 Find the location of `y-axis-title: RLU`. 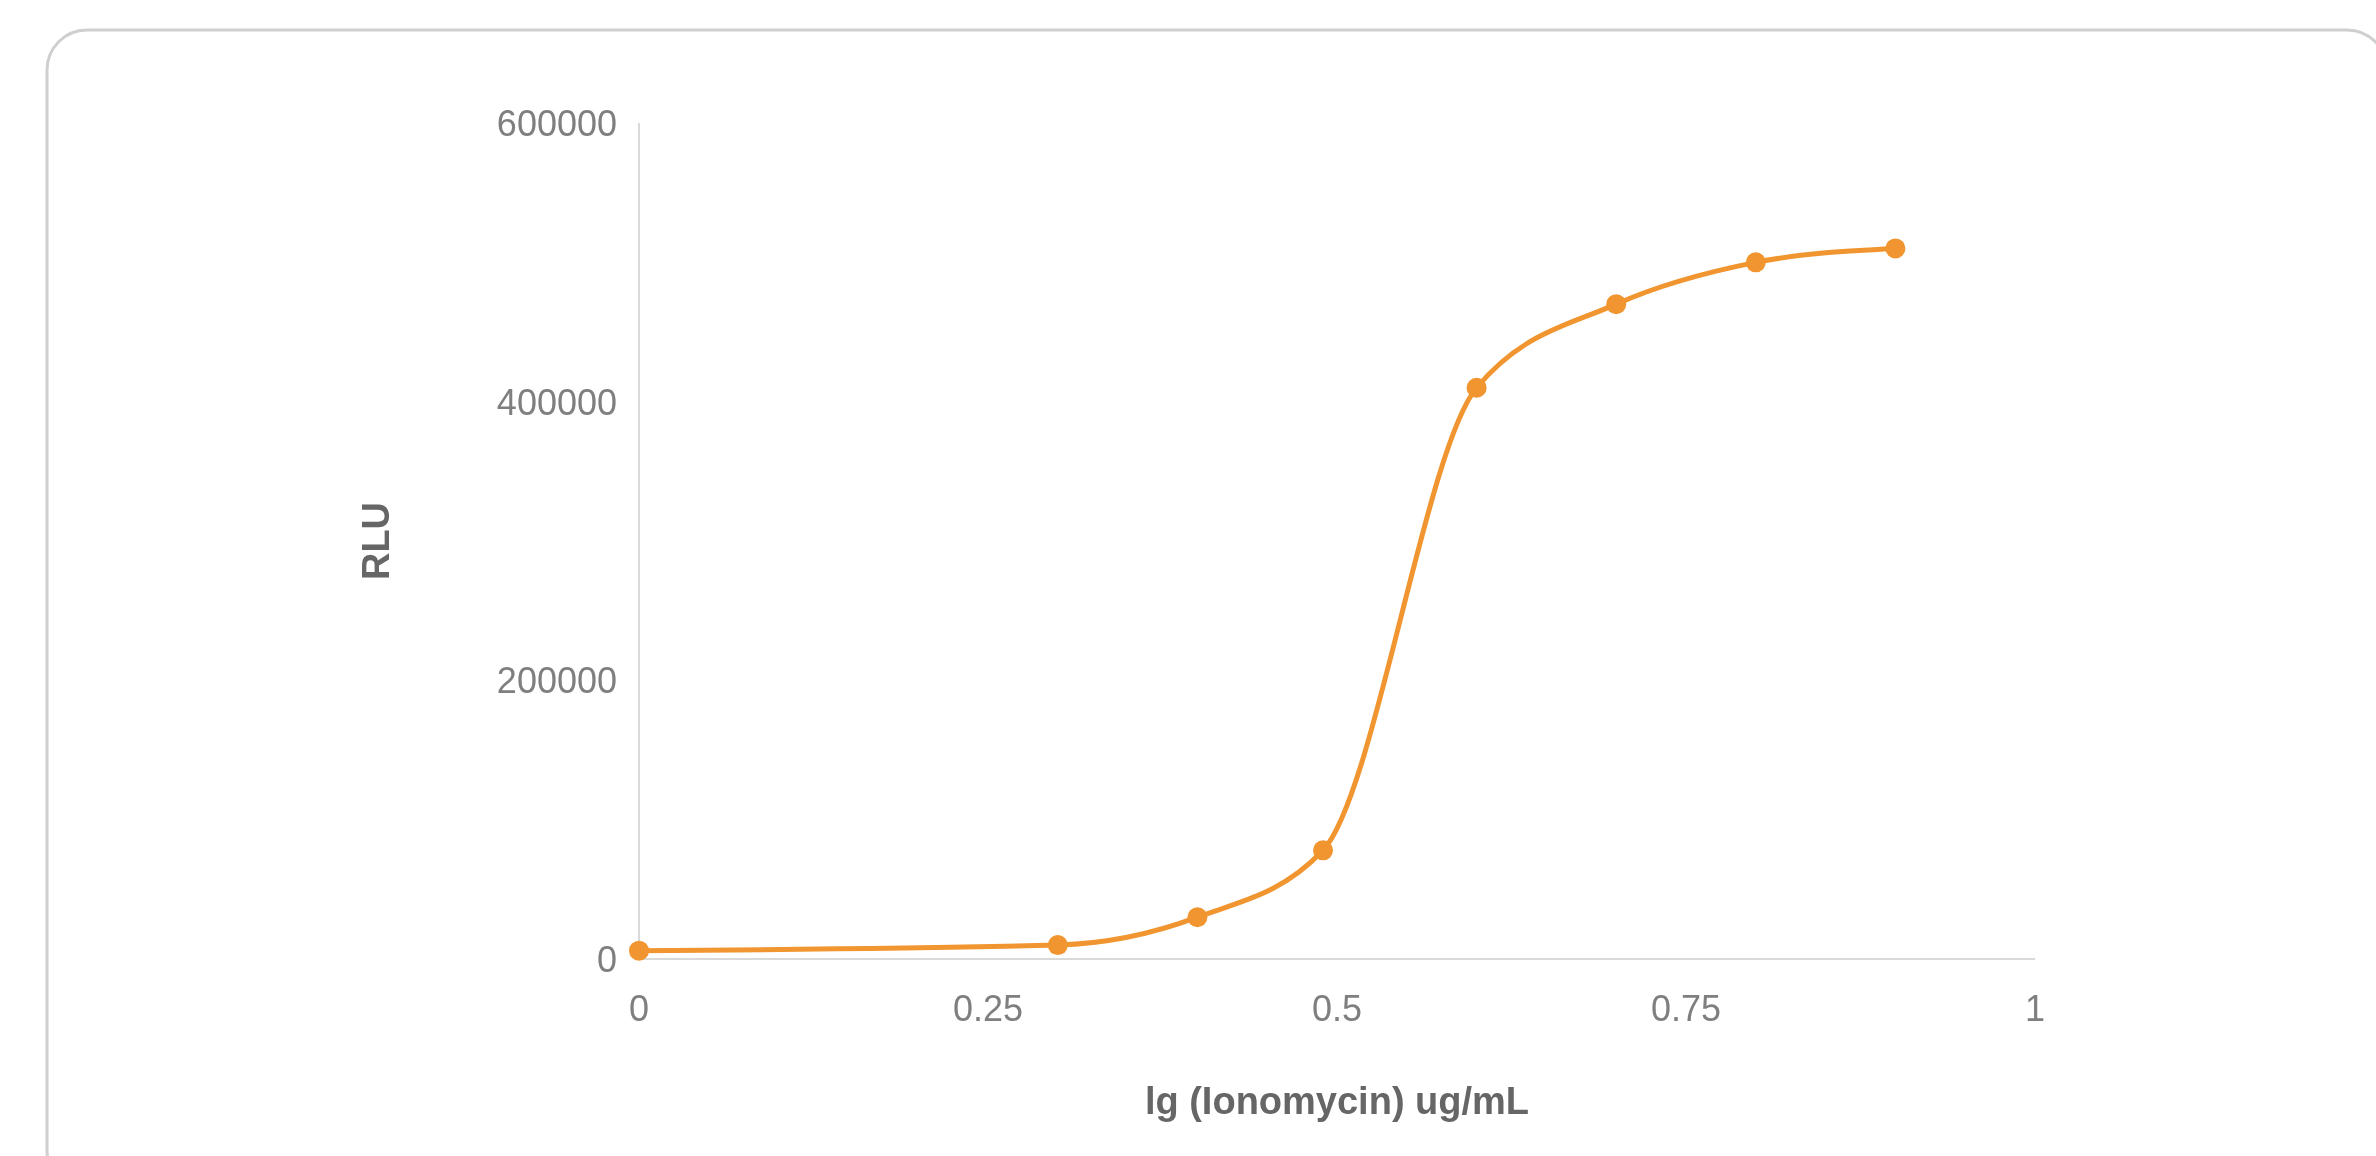

y-axis-title: RLU is located at coordinates (376, 541).